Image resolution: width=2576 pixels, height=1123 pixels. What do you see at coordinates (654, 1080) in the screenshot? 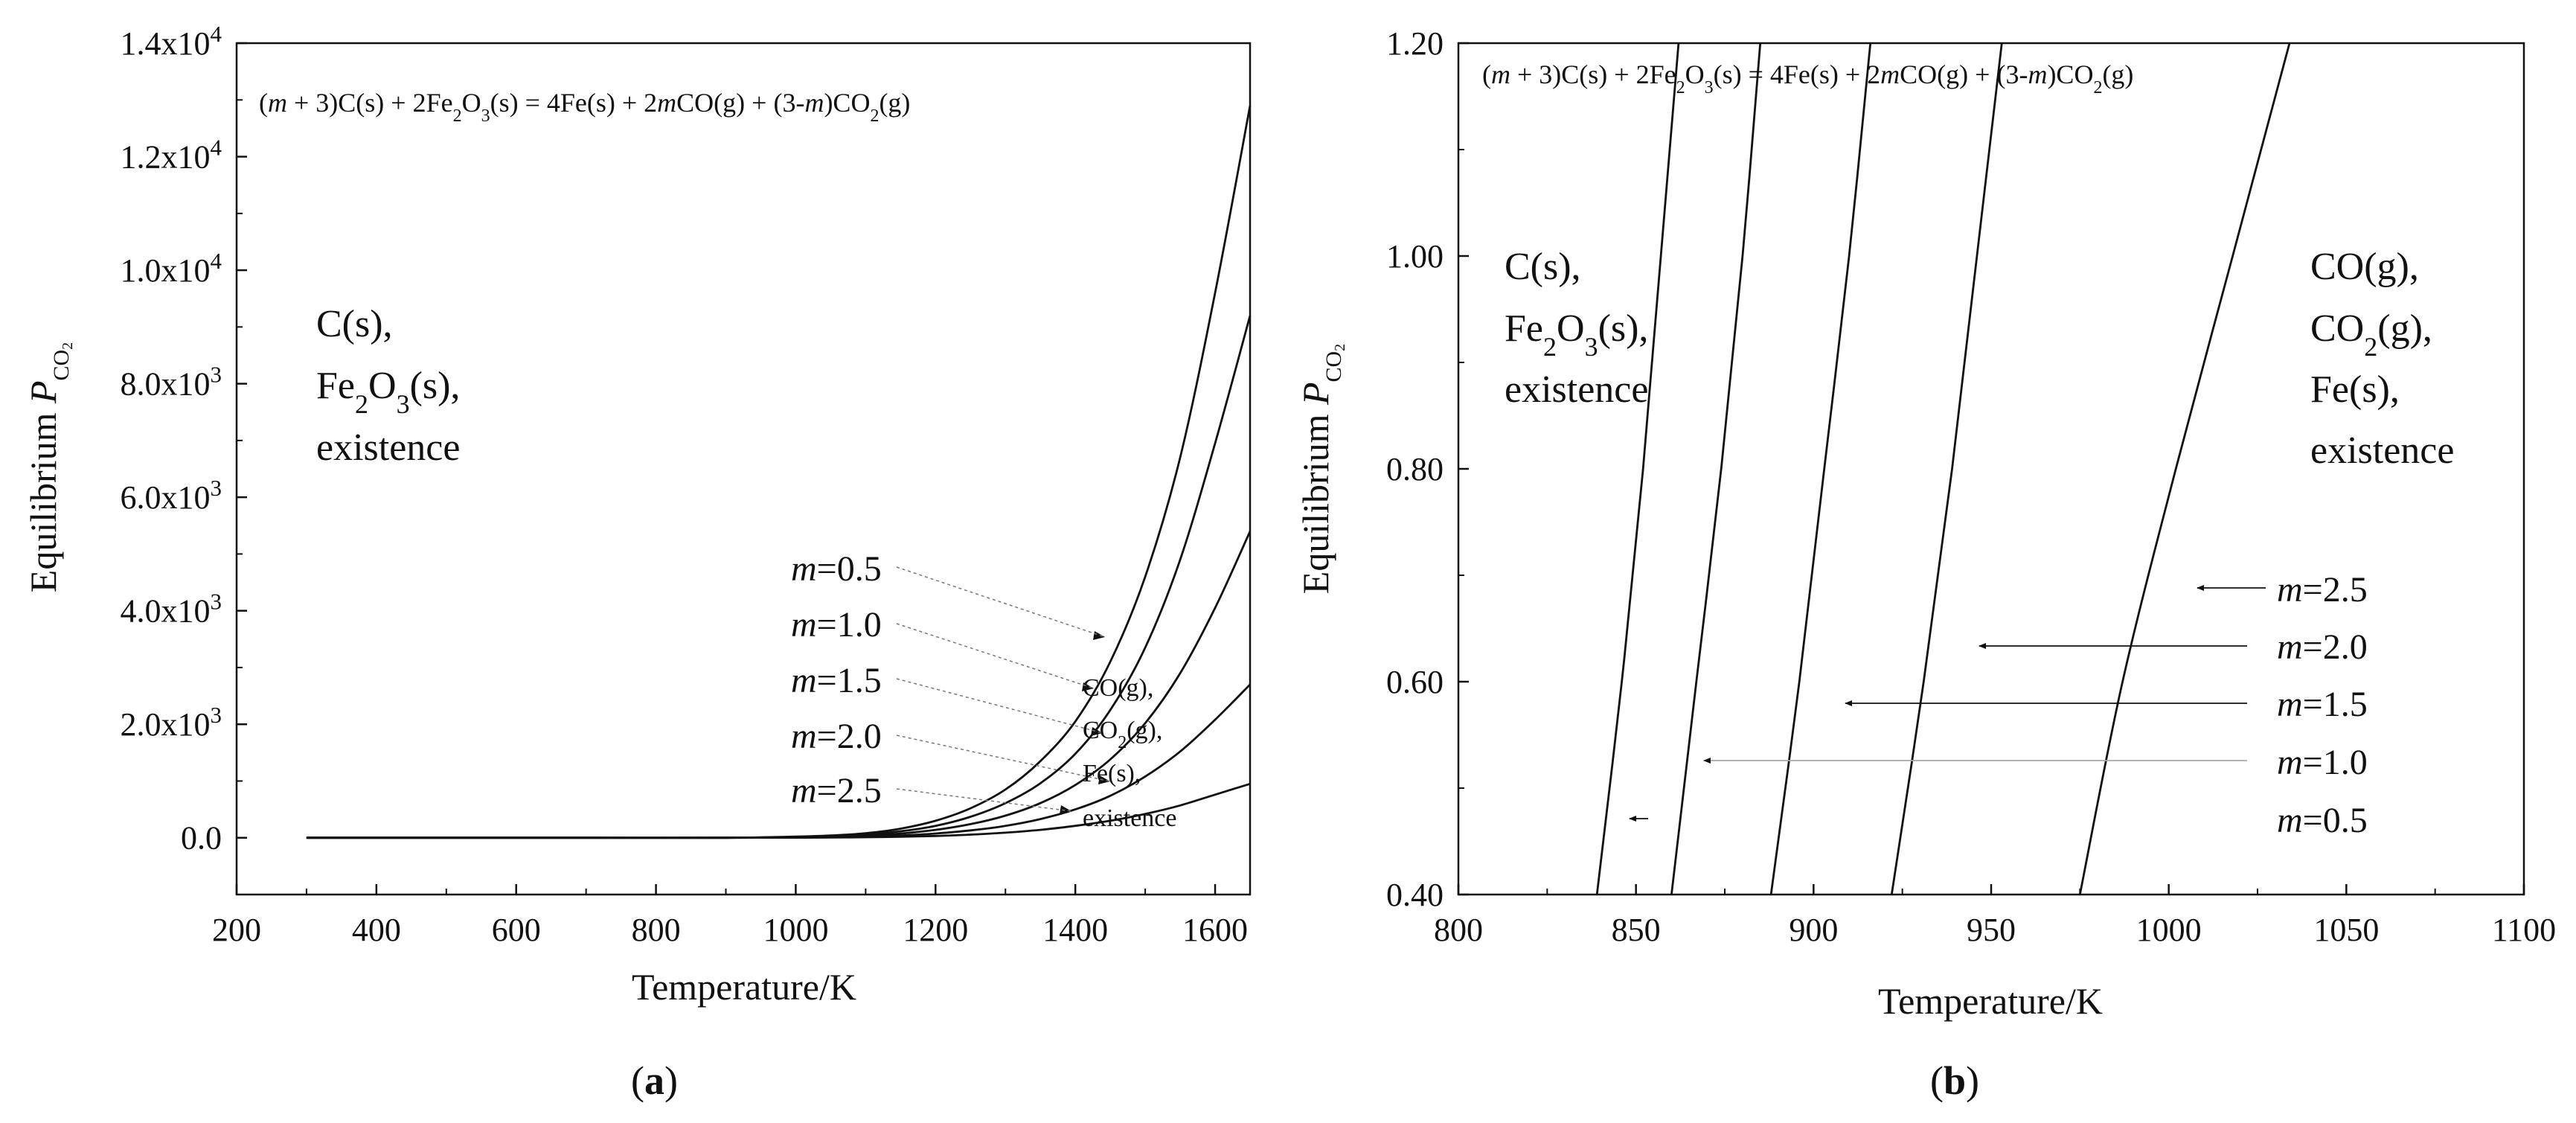
I see `panel-a-caption: (a)` at bounding box center [654, 1080].